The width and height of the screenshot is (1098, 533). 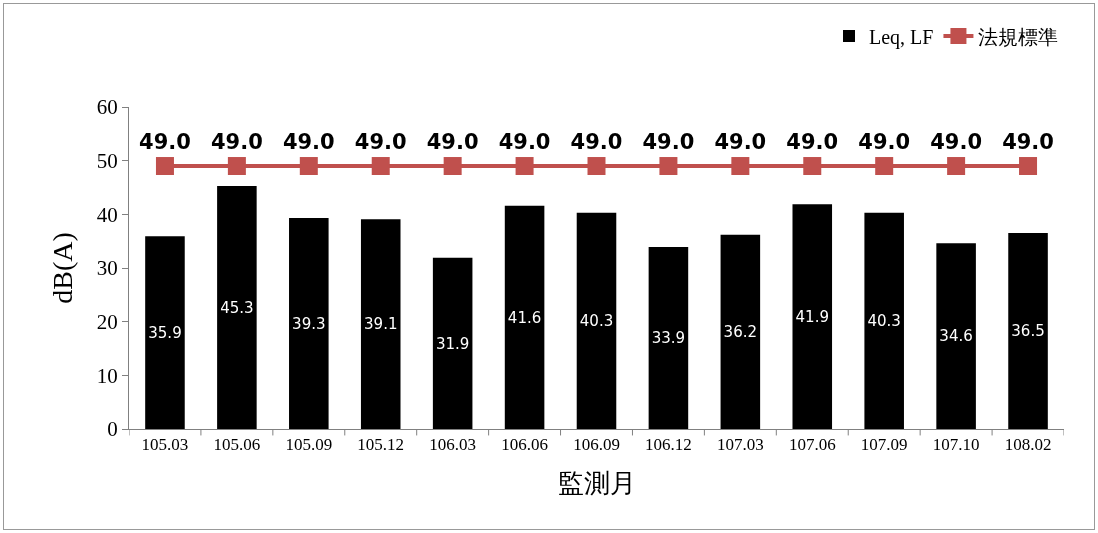 I want to click on data-label: 33.9, so click(x=668, y=338).